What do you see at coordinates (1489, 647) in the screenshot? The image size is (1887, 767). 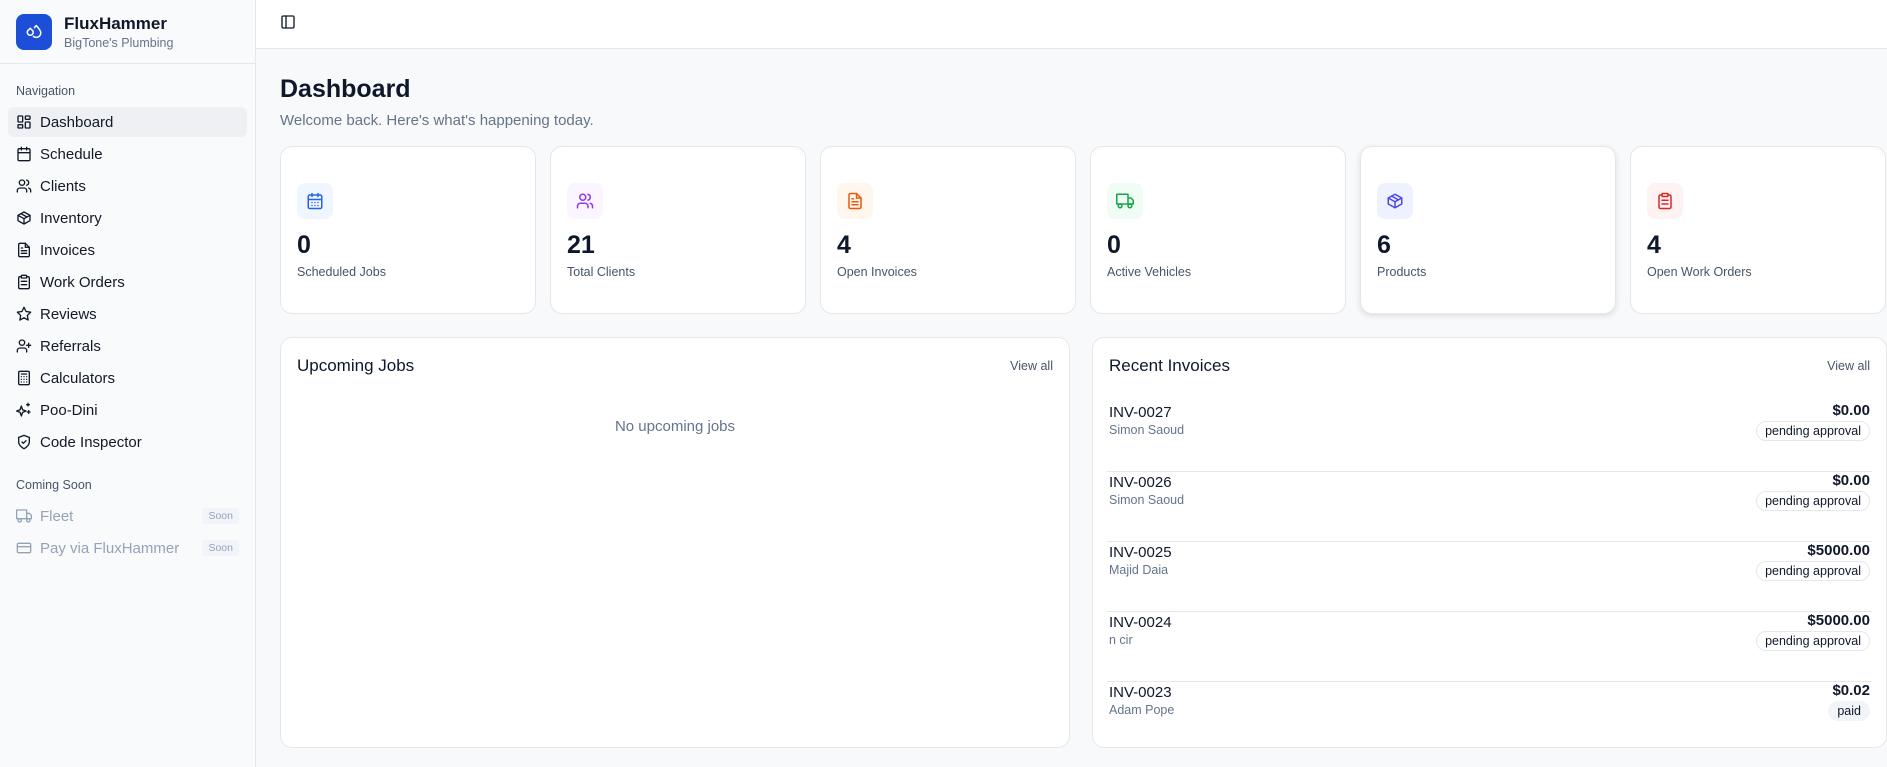 I see `invoice-row: INV-0024 n cir $5000.00 pending approval` at bounding box center [1489, 647].